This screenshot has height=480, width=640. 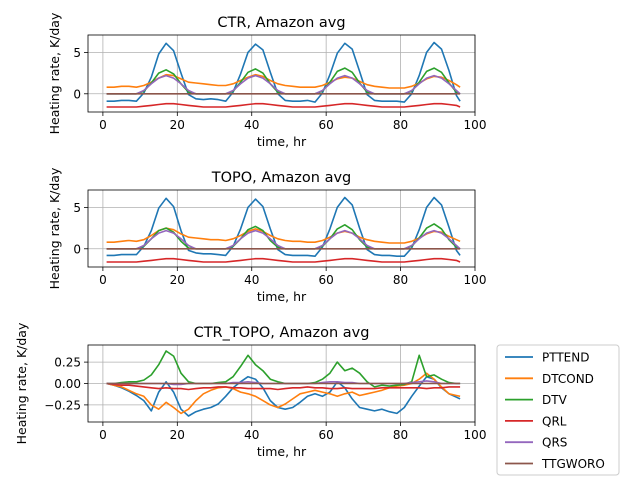 I want to click on chart-title: TOPO, Amazon avg, so click(x=281, y=178).